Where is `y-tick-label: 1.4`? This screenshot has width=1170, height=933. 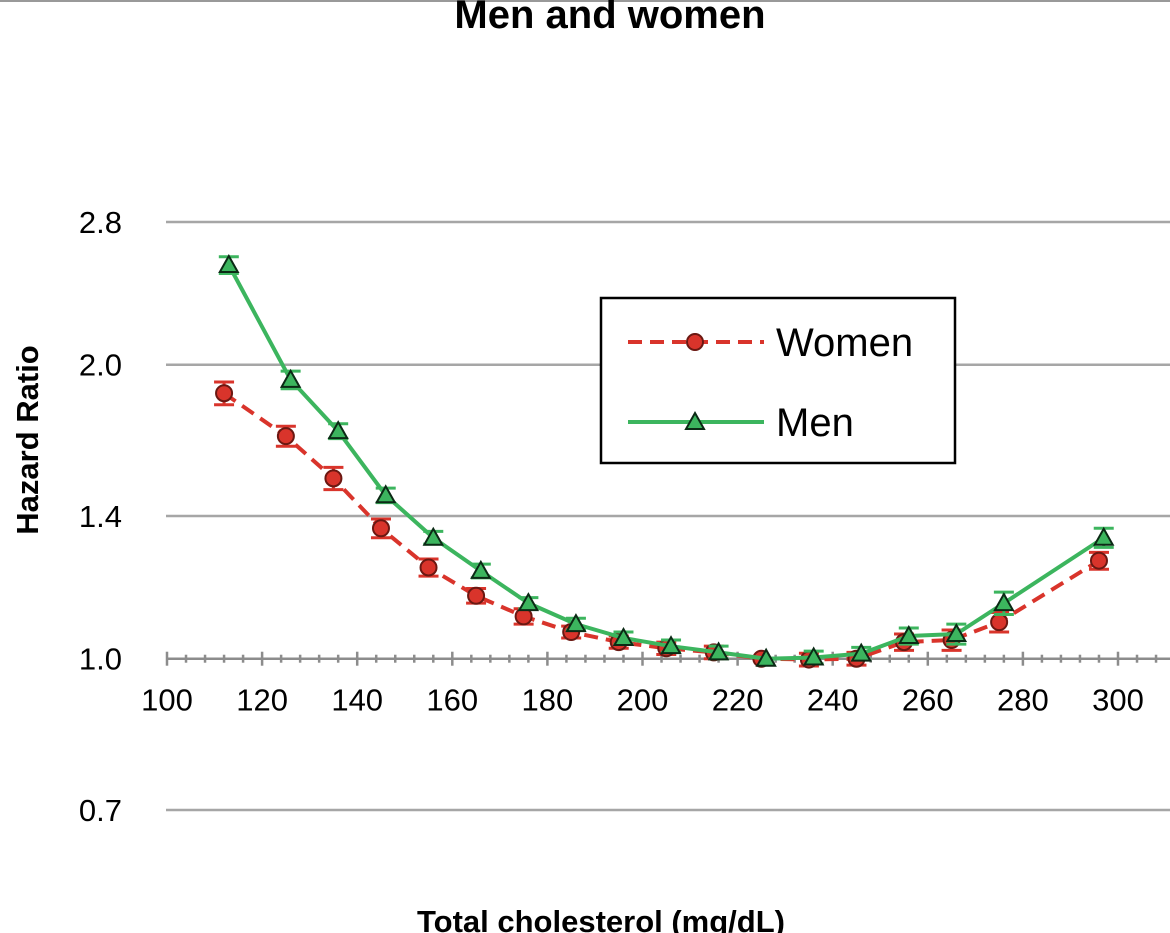
y-tick-label: 1.4 is located at coordinates (100, 516).